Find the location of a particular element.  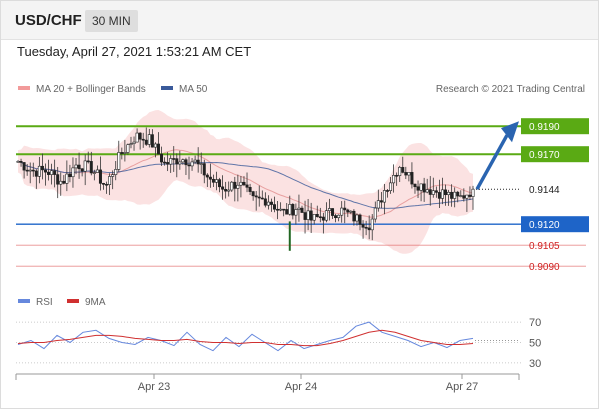

current-price-label: 0.9144 is located at coordinates (544, 190).